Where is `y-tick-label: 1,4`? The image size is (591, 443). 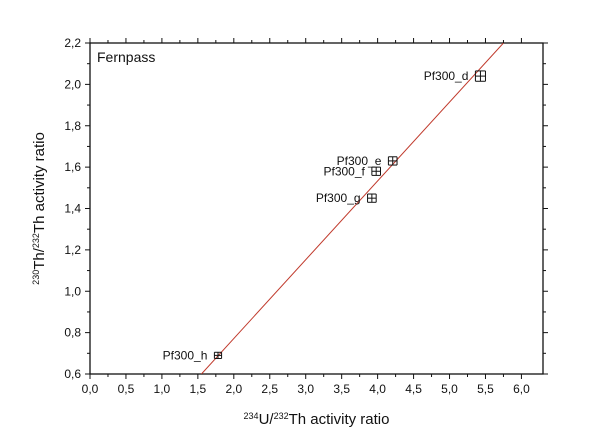 y-tick-label: 1,4 is located at coordinates (72, 209).